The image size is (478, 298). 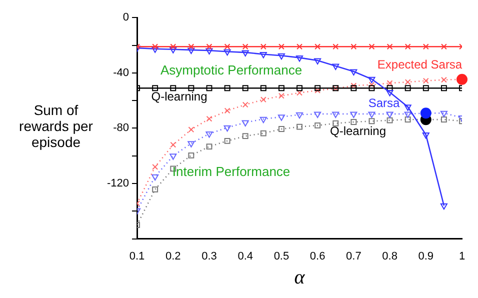 What do you see at coordinates (121, 128) in the screenshot?
I see `y-tick-label: -80` at bounding box center [121, 128].